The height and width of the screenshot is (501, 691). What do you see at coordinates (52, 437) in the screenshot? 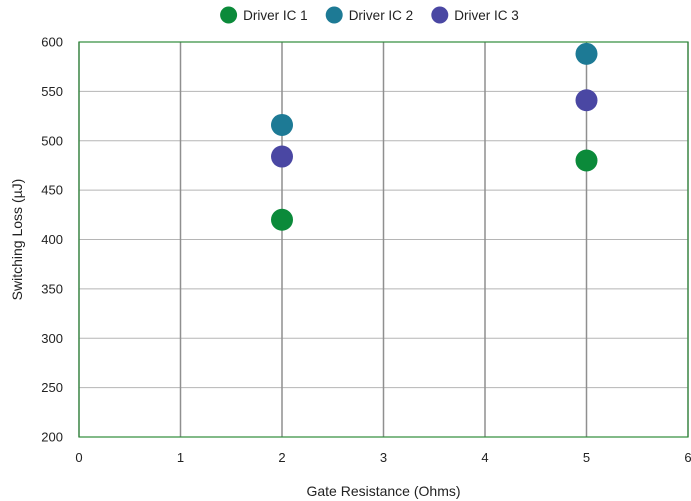
I see `y-tick-label: 200` at bounding box center [52, 437].